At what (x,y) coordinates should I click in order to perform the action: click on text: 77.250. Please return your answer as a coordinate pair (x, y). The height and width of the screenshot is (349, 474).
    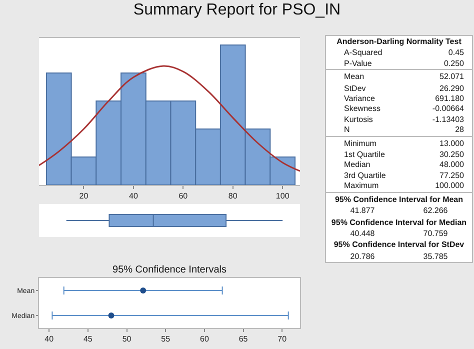
    Looking at the image, I should click on (452, 175).